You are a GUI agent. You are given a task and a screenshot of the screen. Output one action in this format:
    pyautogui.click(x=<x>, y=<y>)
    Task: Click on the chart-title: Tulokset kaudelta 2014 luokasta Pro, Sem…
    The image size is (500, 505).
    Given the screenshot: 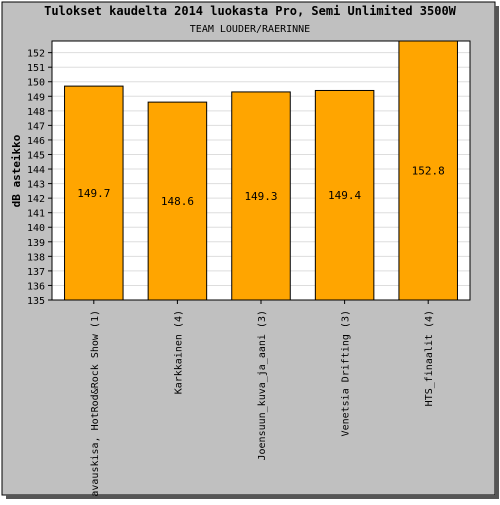 What is the action you would take?
    pyautogui.click(x=250, y=11)
    